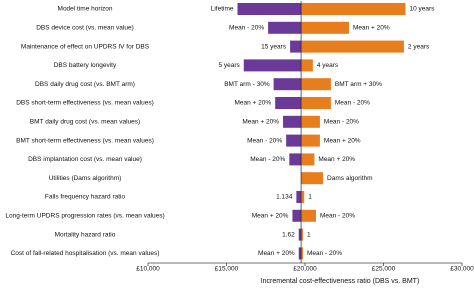 The image size is (474, 289). What do you see at coordinates (85, 178) in the screenshot?
I see `category-label: Utilities (Dams algorithm)` at bounding box center [85, 178].